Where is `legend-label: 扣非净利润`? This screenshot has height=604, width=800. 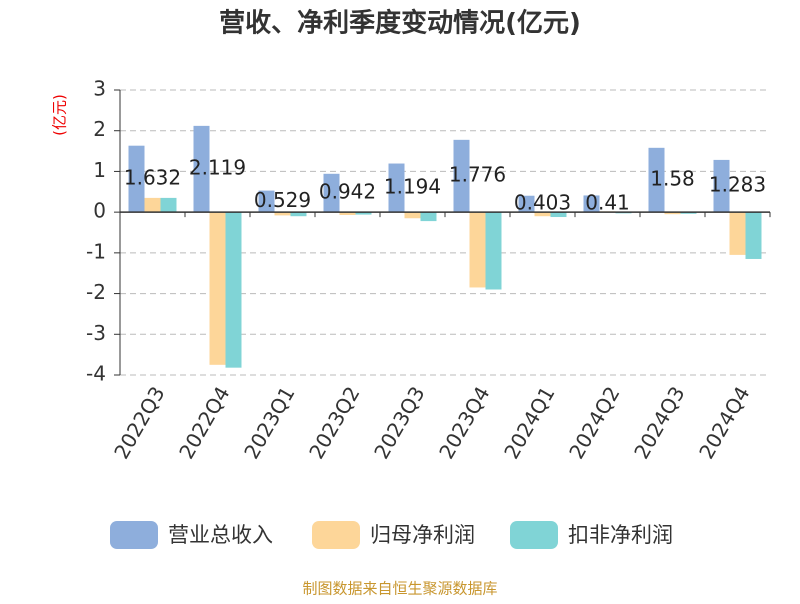
legend-label: 扣非净利润 is located at coordinates (620, 535).